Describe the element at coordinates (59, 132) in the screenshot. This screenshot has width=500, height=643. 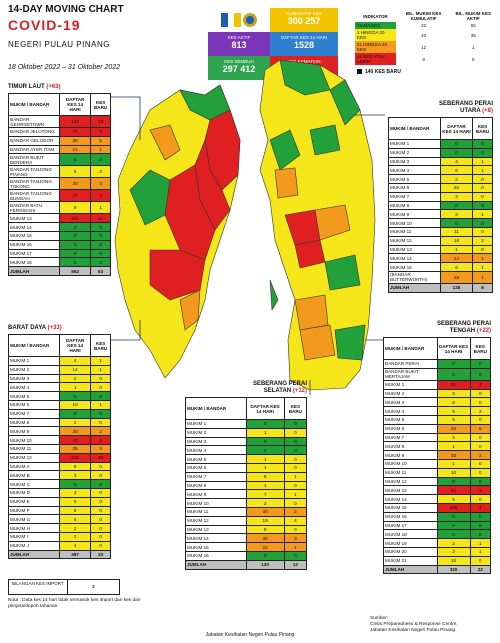
I see `table-row: BANDAR JELUTONG 75 8` at that location.